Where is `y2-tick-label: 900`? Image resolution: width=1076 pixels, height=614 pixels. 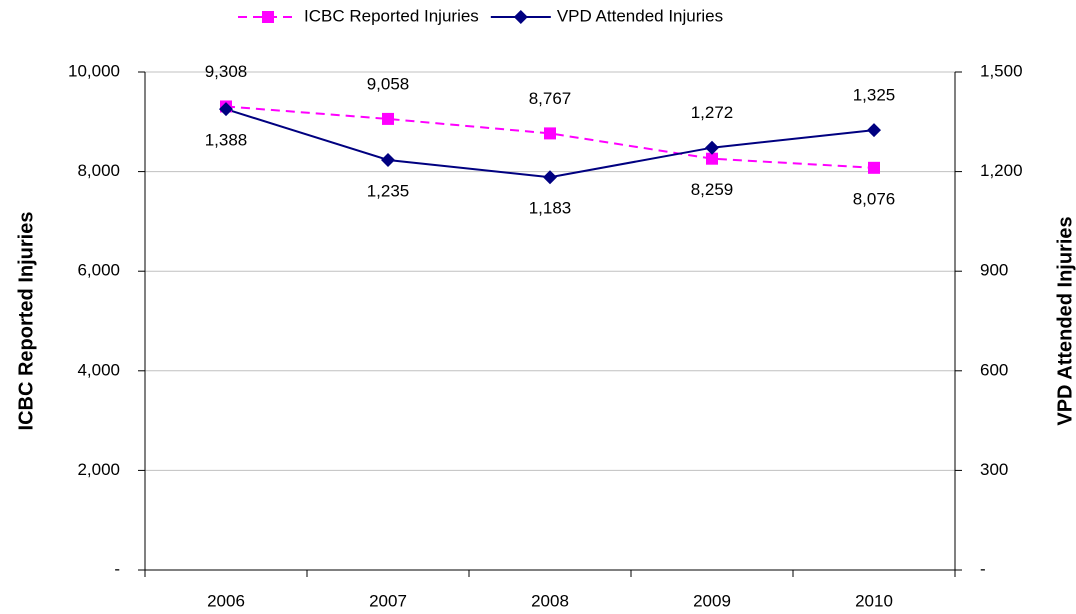 y2-tick-label: 900 is located at coordinates (994, 270).